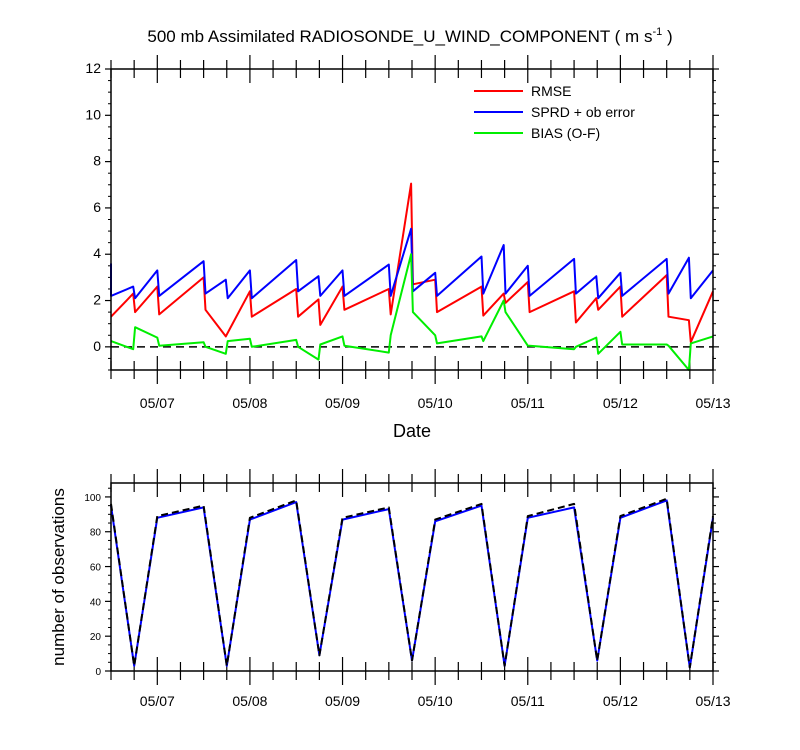 This screenshot has height=750, width=800. I want to click on y-tick-label: 10, so click(93, 114).